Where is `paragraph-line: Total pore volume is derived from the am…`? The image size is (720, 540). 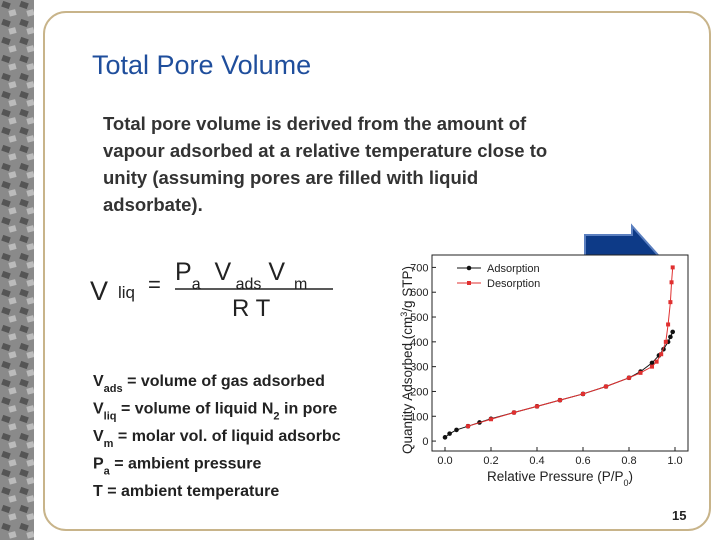 paragraph-line: Total pore volume is derived from the am… is located at coordinates (315, 123).